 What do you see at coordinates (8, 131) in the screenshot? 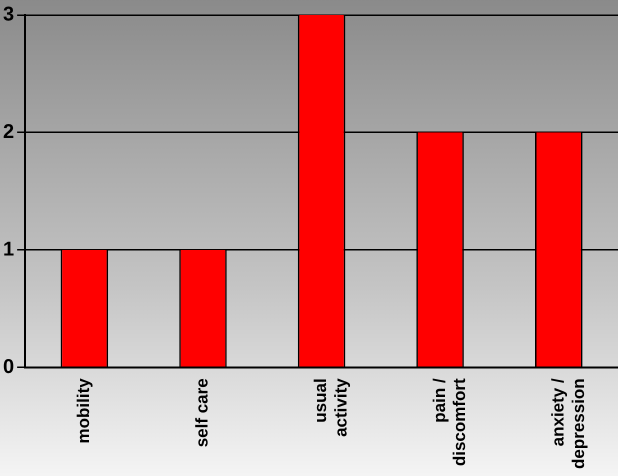
I see `y-tick-label: 2` at bounding box center [8, 131].